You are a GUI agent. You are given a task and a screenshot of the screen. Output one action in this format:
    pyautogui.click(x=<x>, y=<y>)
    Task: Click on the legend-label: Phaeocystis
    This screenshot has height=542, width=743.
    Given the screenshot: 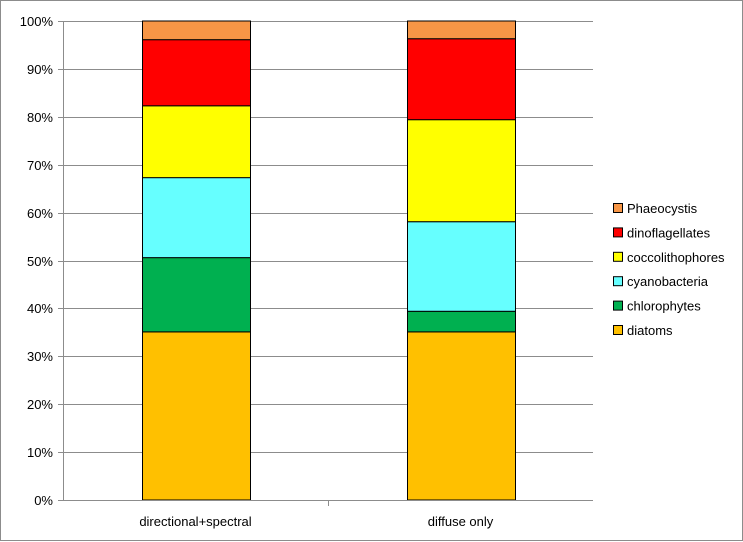 What is the action you would take?
    pyautogui.click(x=662, y=208)
    